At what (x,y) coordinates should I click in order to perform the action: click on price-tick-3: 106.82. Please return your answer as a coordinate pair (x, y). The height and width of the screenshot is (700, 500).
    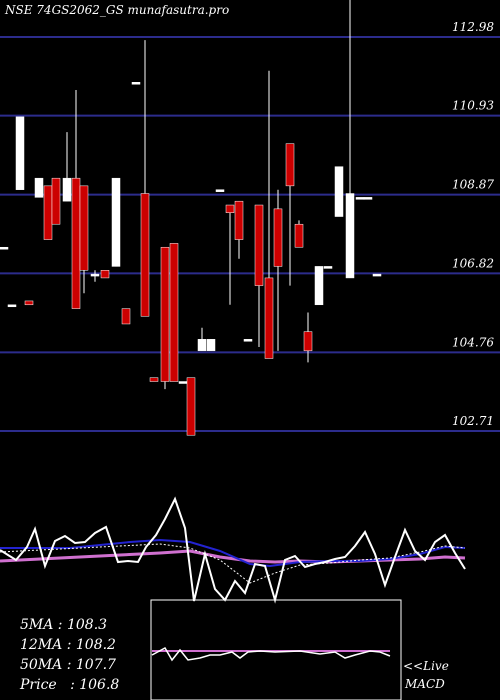
    Looking at the image, I should click on (473, 263).